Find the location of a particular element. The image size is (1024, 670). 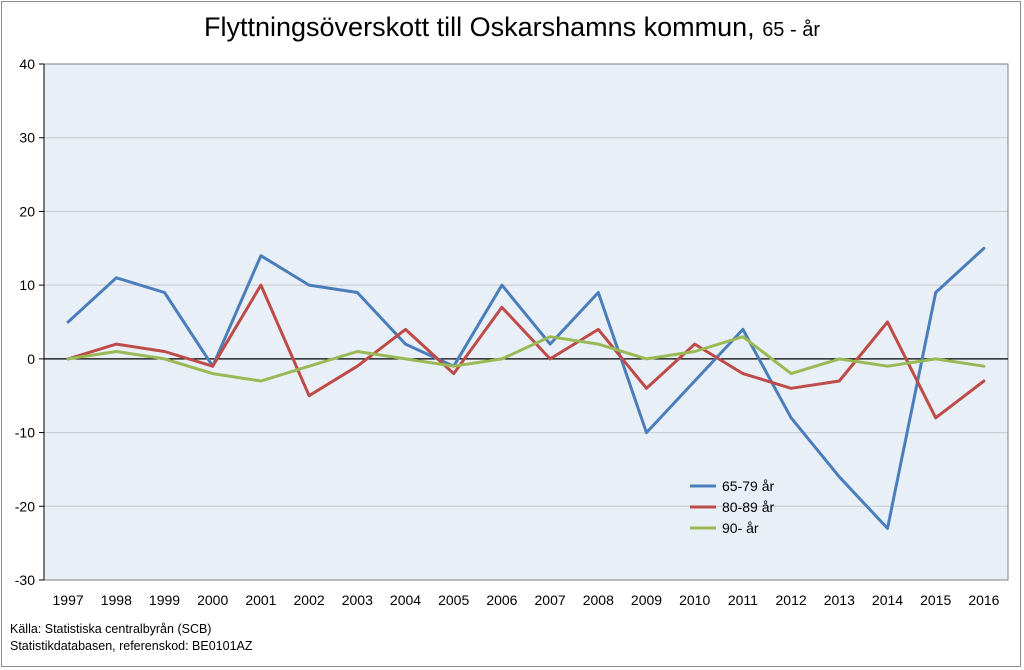

legend-label: 65-79 år is located at coordinates (748, 486).